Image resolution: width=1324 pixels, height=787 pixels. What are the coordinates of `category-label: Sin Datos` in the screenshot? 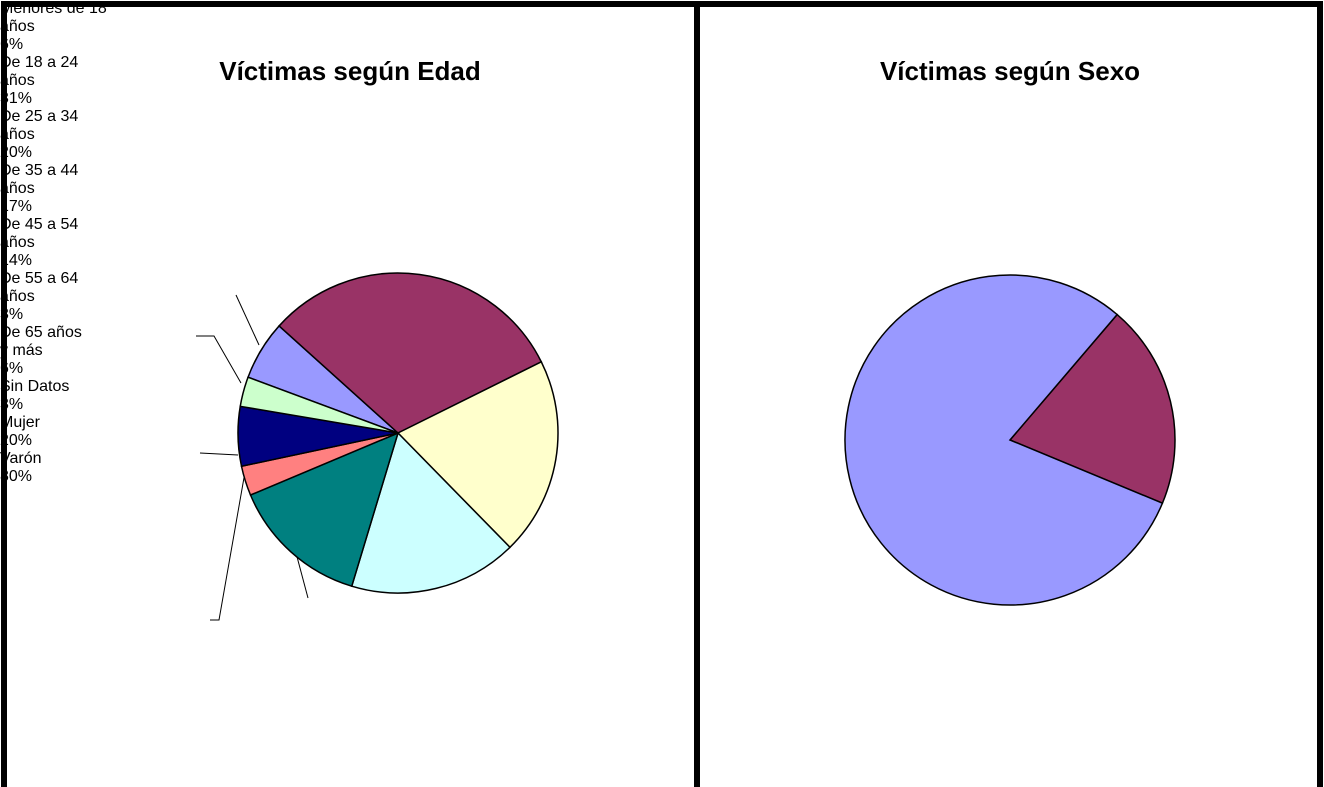 It's located at (35, 386).